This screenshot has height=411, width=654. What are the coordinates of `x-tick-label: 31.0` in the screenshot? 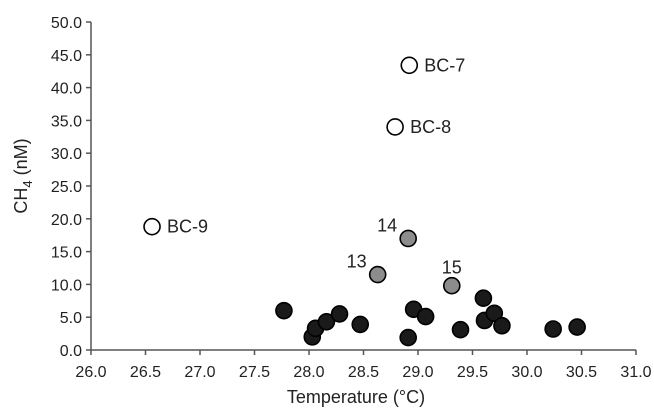 It's located at (635, 372).